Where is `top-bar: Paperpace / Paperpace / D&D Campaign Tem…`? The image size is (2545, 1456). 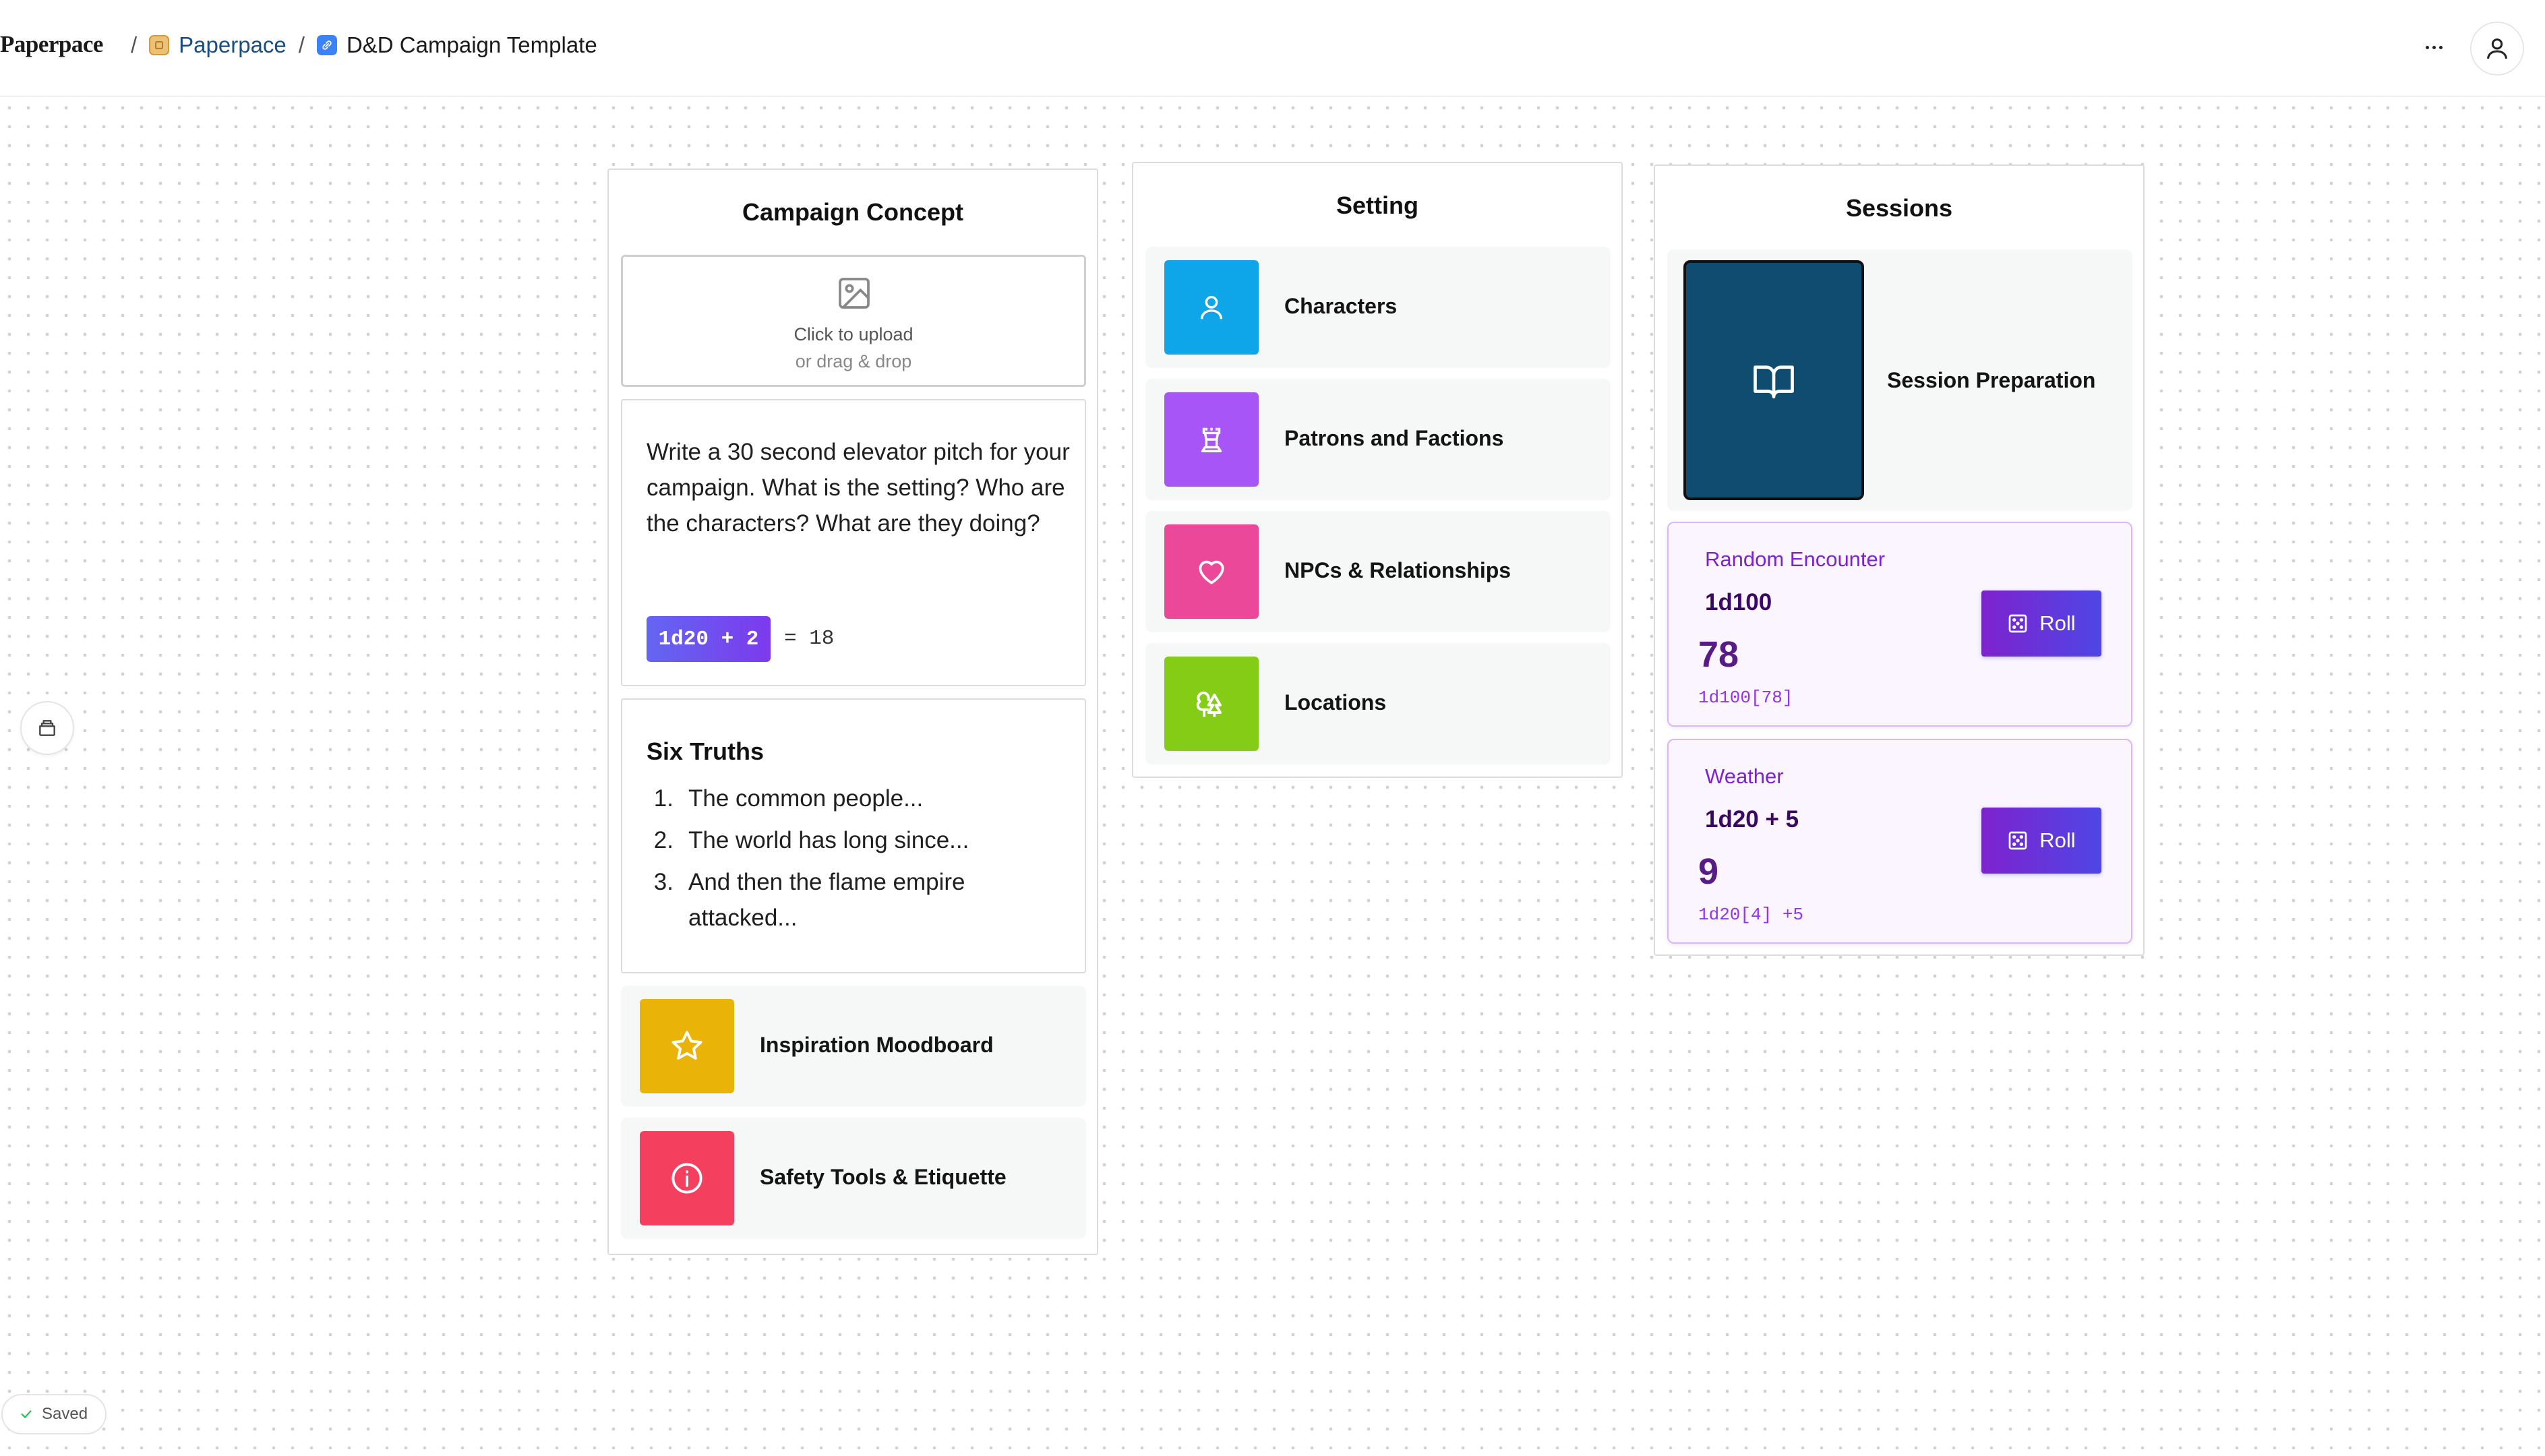
top-bar: Paperpace / Paperpace / D&D Campaign Tem… is located at coordinates (1272, 49).